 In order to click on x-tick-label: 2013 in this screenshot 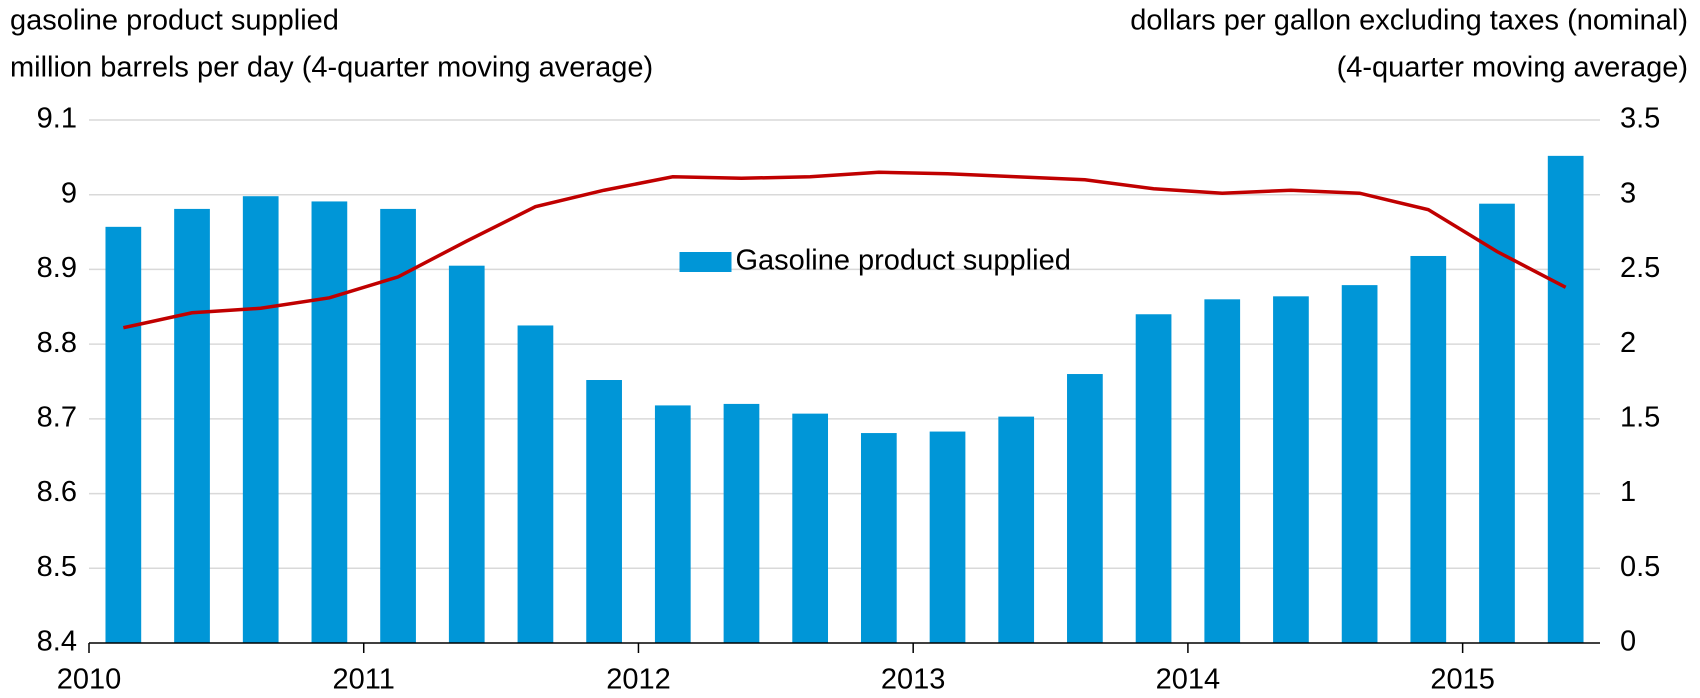, I will do `click(913, 680)`.